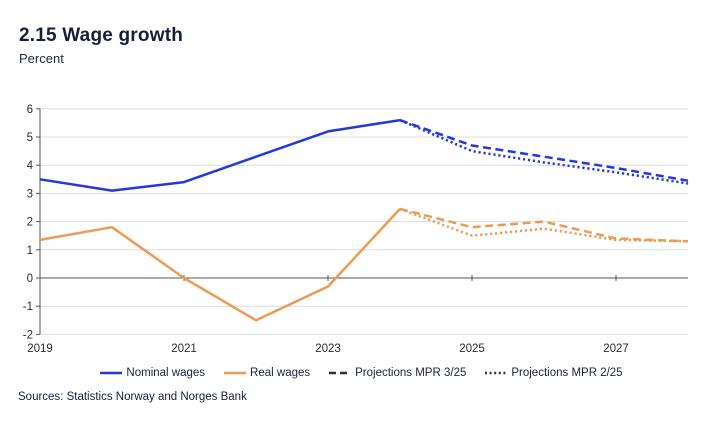 This screenshot has width=722, height=425. What do you see at coordinates (30, 279) in the screenshot?
I see `y-tick-label: 0` at bounding box center [30, 279].